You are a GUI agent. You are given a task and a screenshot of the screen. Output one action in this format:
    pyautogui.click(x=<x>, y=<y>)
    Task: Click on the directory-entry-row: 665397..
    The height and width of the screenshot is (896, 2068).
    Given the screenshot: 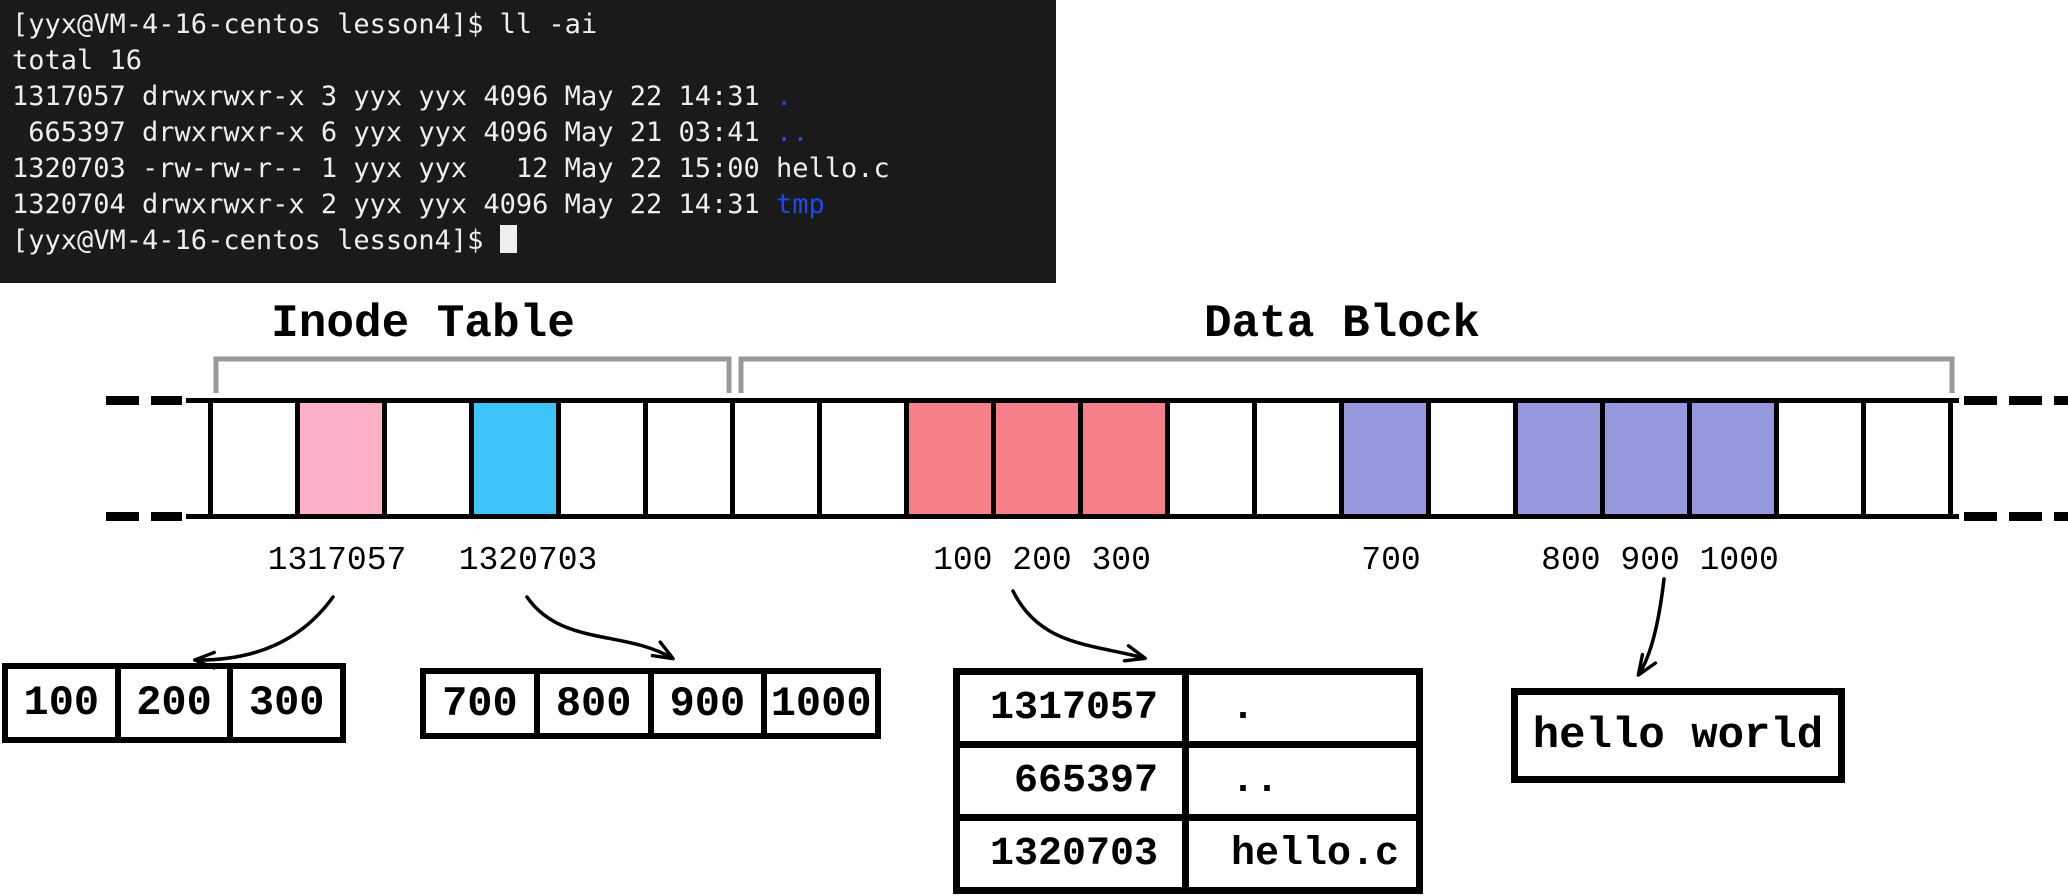 What is the action you would take?
    pyautogui.click(x=1188, y=777)
    